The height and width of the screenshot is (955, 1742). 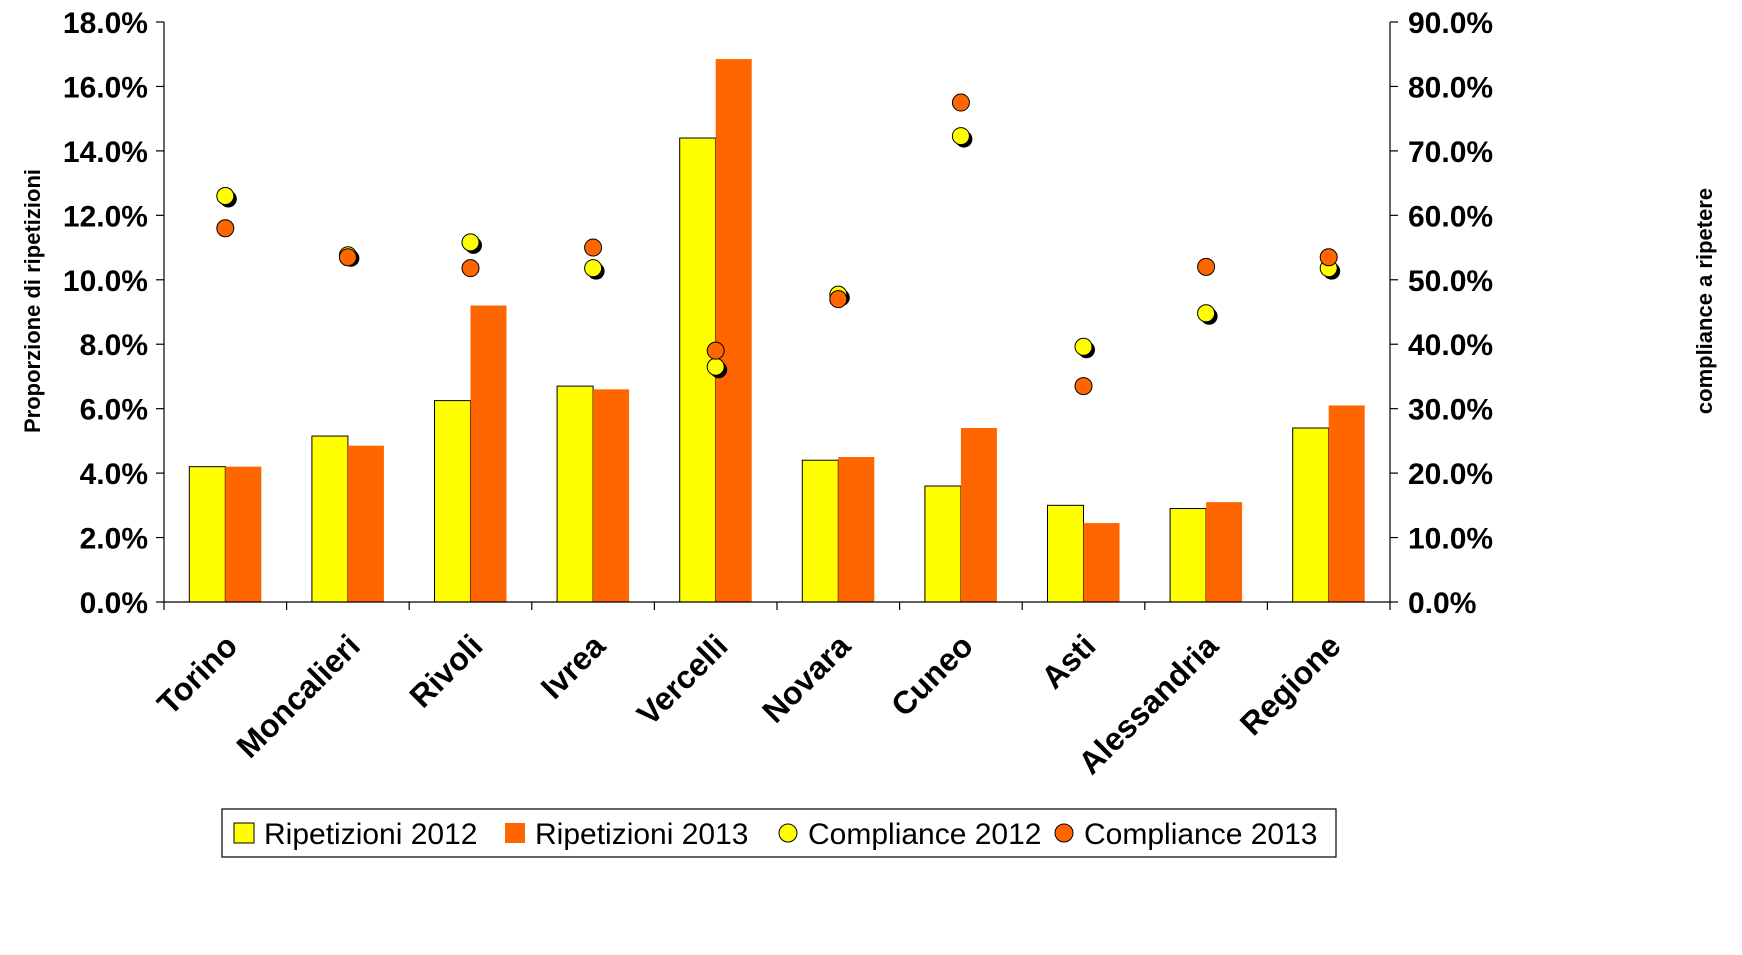 I want to click on legend-label-compliance-2013: Compliance 2013, so click(x=1200, y=834).